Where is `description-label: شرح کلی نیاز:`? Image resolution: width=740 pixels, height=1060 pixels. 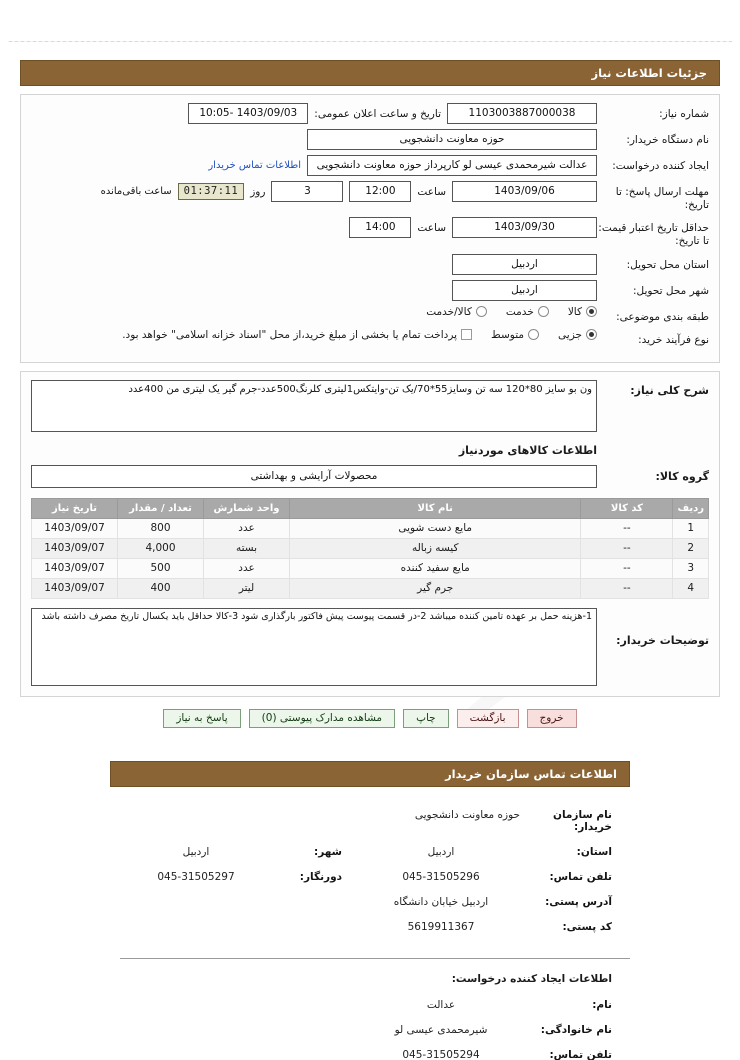
description-label: شرح کلی نیاز: is located at coordinates (669, 390).